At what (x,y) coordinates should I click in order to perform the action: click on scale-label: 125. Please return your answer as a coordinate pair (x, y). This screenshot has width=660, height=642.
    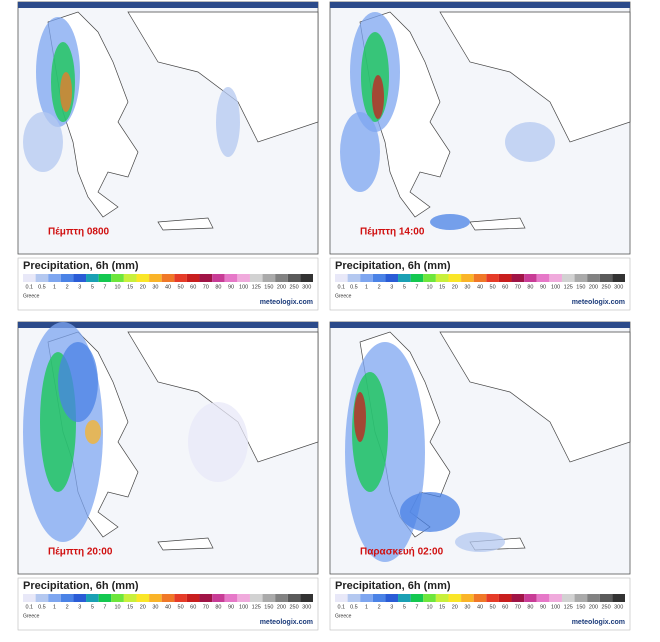
    Looking at the image, I should click on (568, 287).